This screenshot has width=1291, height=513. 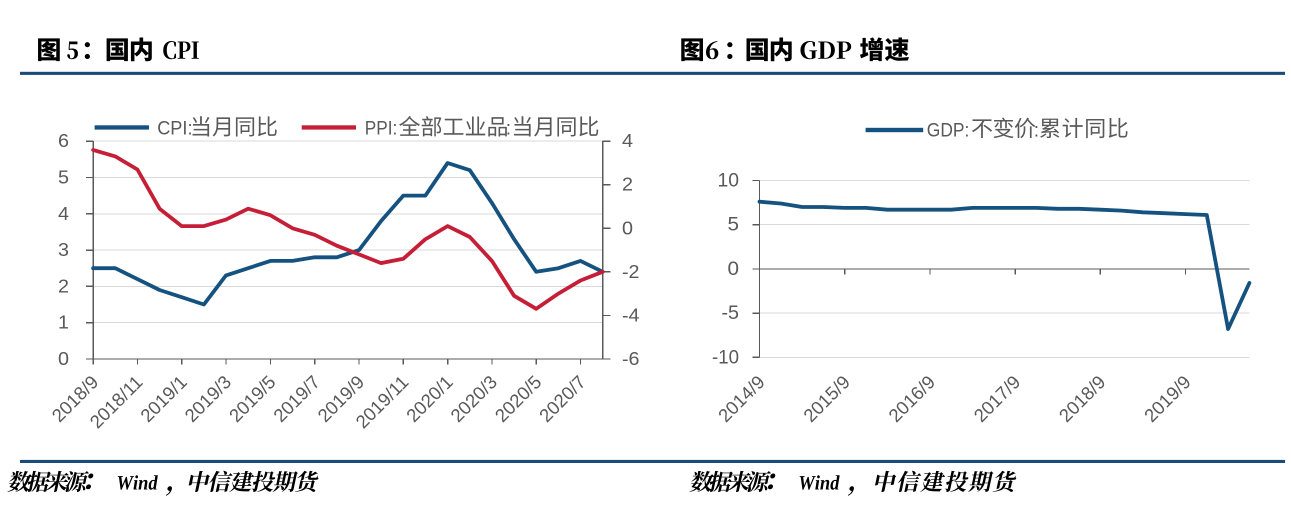 What do you see at coordinates (631, 359) in the screenshot?
I see `svg-text: -6` at bounding box center [631, 359].